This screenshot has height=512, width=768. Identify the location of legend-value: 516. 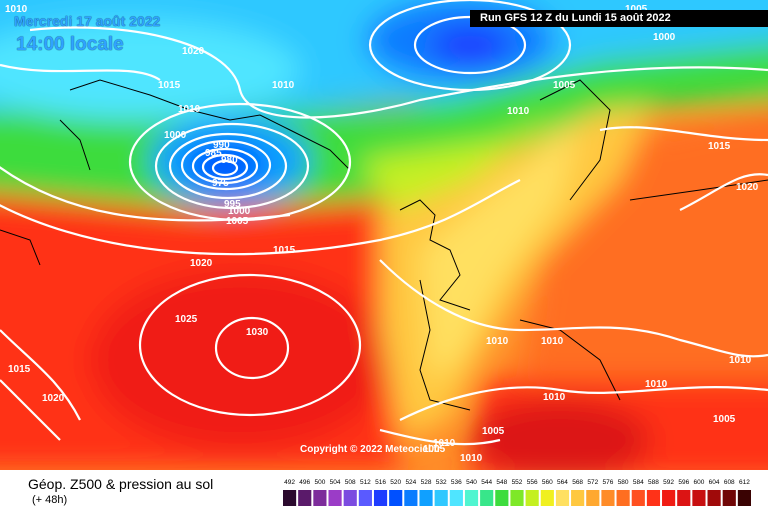
(380, 482).